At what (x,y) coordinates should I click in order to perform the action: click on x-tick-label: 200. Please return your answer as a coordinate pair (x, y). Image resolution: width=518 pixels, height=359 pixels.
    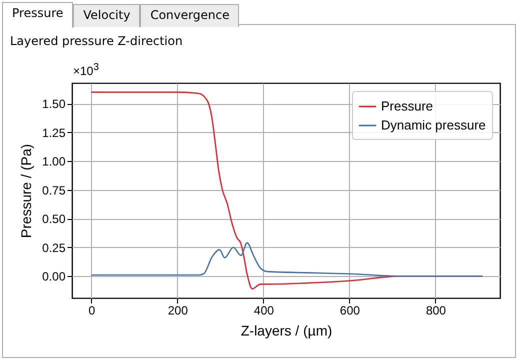
    Looking at the image, I should click on (178, 311).